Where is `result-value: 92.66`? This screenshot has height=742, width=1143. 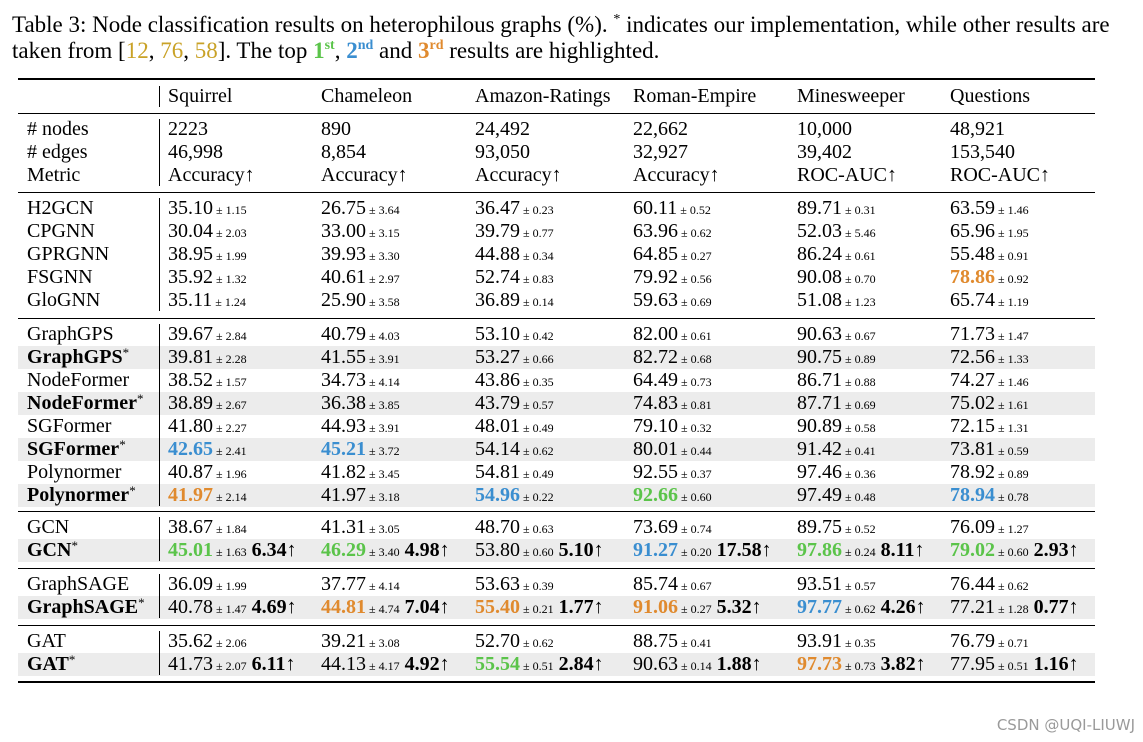 result-value: 92.66 is located at coordinates (655, 495).